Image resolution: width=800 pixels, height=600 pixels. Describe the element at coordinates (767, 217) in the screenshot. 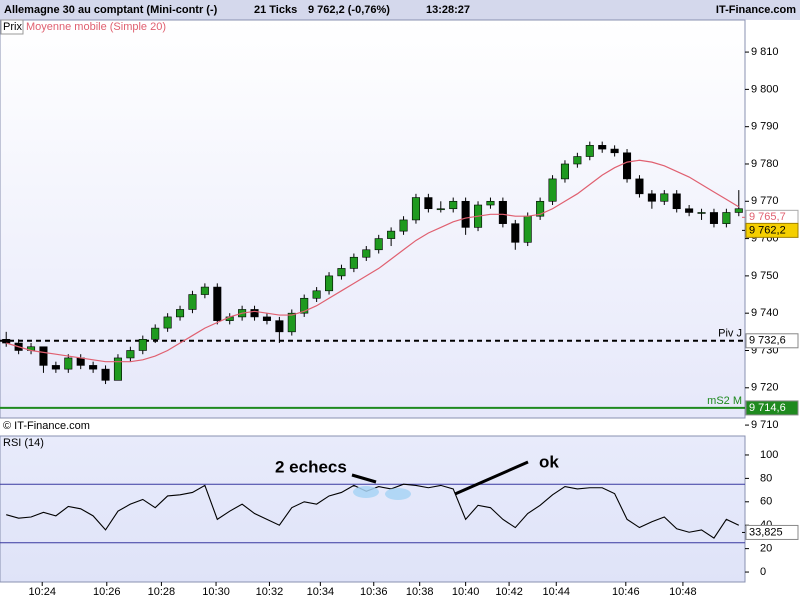

I see `value-label: 9 765,7` at that location.